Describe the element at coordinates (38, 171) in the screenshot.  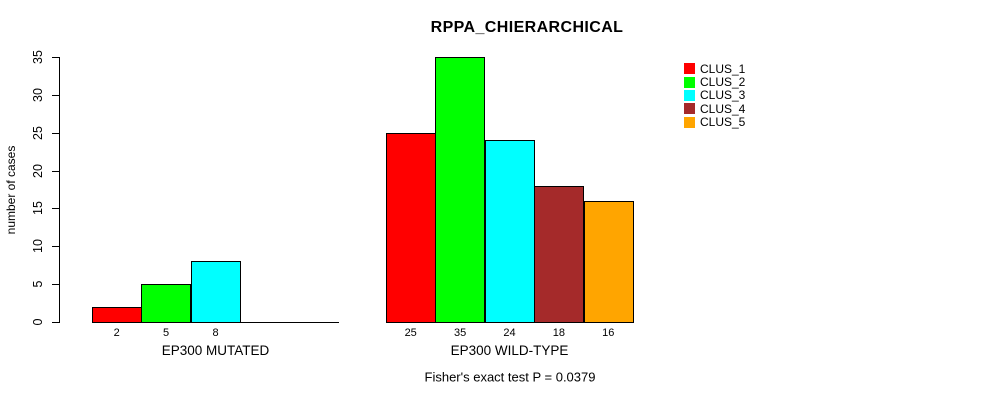
I see `y-axis-tick-label: 20` at that location.